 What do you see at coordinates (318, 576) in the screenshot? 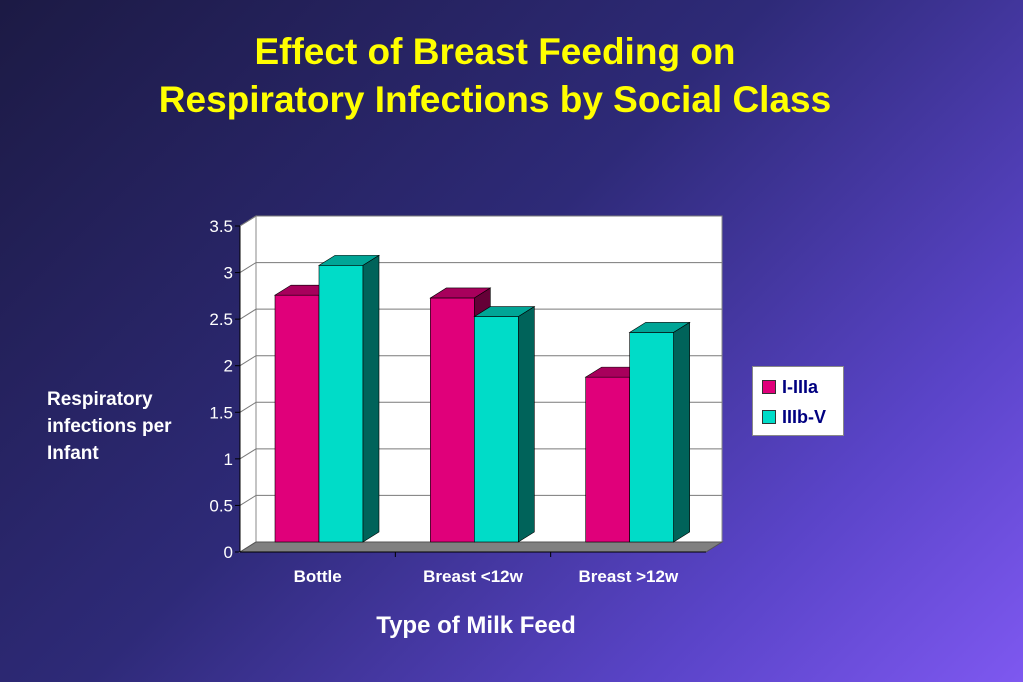
I see `x-tick-label: Bottle` at bounding box center [318, 576].